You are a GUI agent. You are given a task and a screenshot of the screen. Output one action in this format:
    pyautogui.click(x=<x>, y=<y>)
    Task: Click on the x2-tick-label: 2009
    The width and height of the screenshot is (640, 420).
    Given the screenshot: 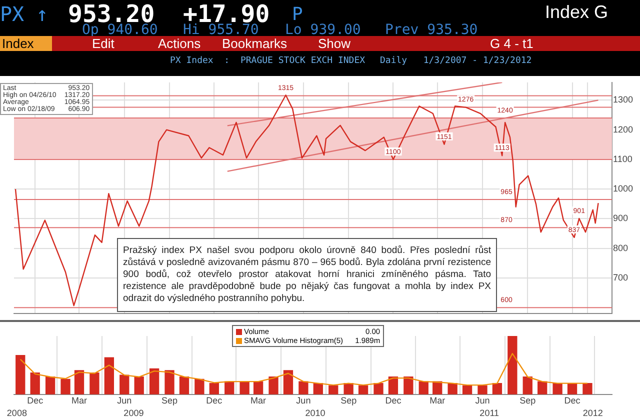 What is the action you would take?
    pyautogui.click(x=134, y=413)
    